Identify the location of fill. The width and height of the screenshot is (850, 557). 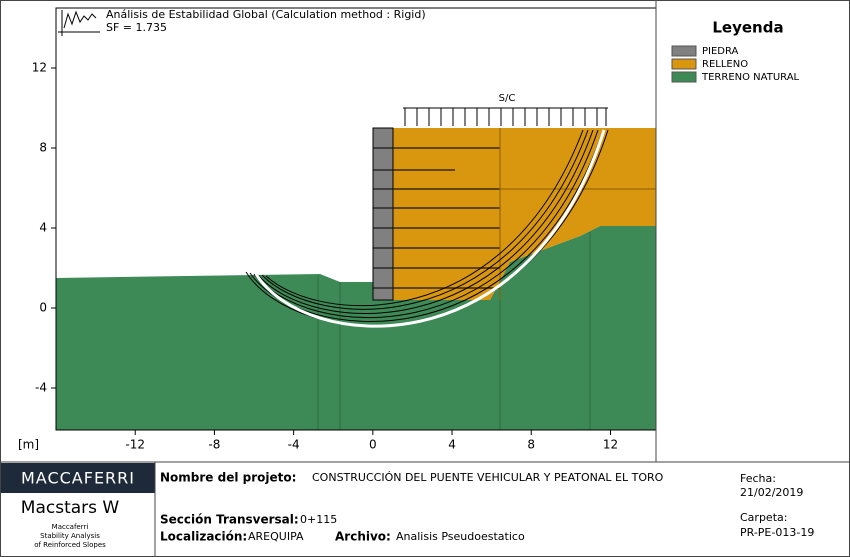
(524, 214).